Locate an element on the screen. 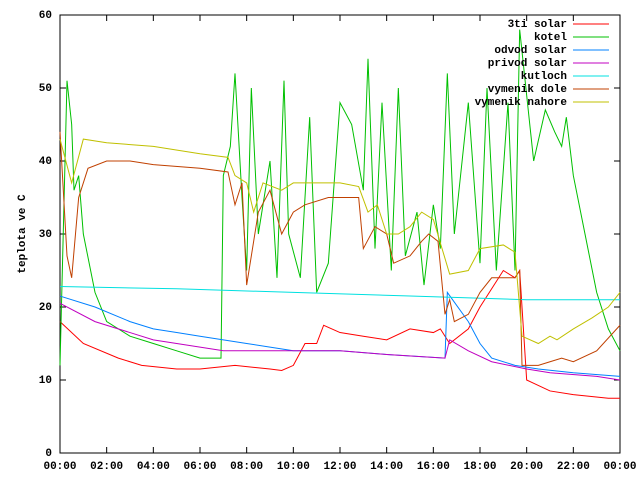 Image resolution: width=640 pixels, height=480 pixels. x-tick-label: 10:00 is located at coordinates (293, 467).